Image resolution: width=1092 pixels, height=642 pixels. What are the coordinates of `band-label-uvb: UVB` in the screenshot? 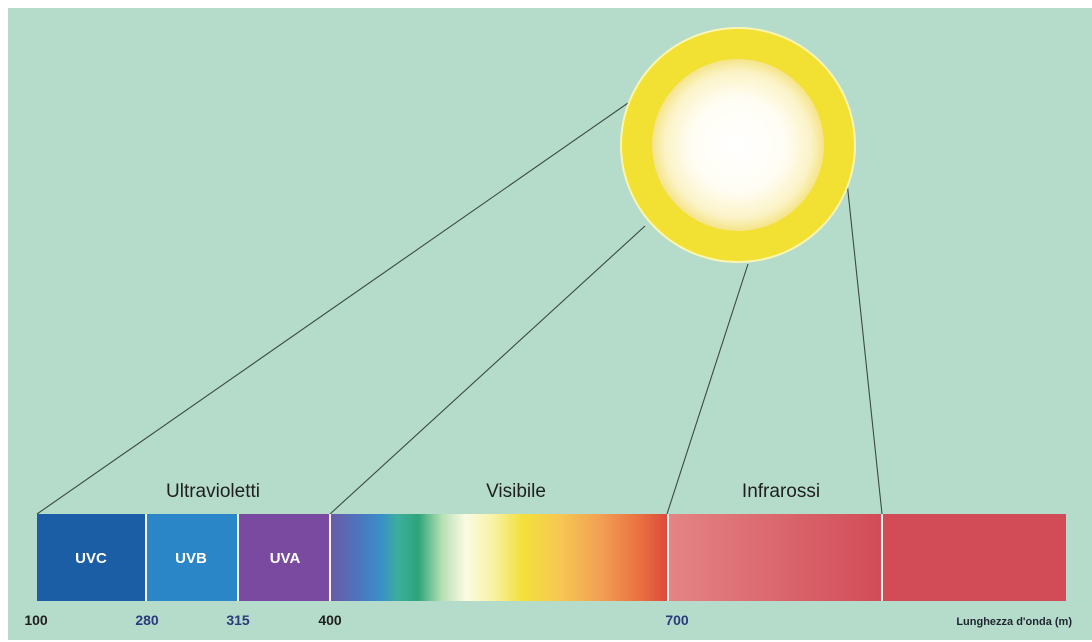 It's located at (191, 558).